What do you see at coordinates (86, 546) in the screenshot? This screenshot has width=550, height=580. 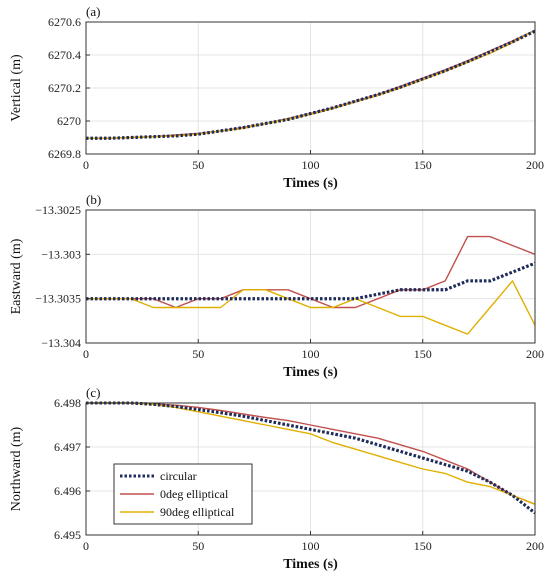 I see `panel-c-x-tick-label: 0` at bounding box center [86, 546].